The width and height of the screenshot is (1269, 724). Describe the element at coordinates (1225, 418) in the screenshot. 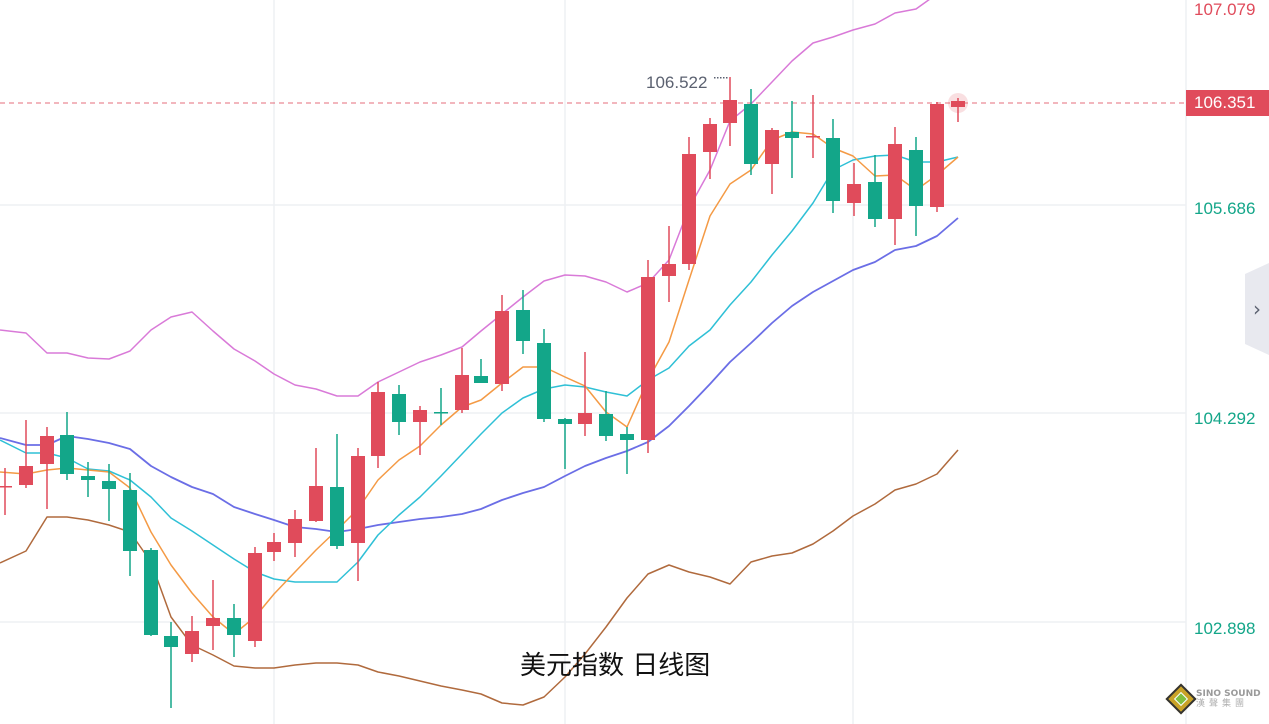

I see `price-axis-label: 104.292` at that location.